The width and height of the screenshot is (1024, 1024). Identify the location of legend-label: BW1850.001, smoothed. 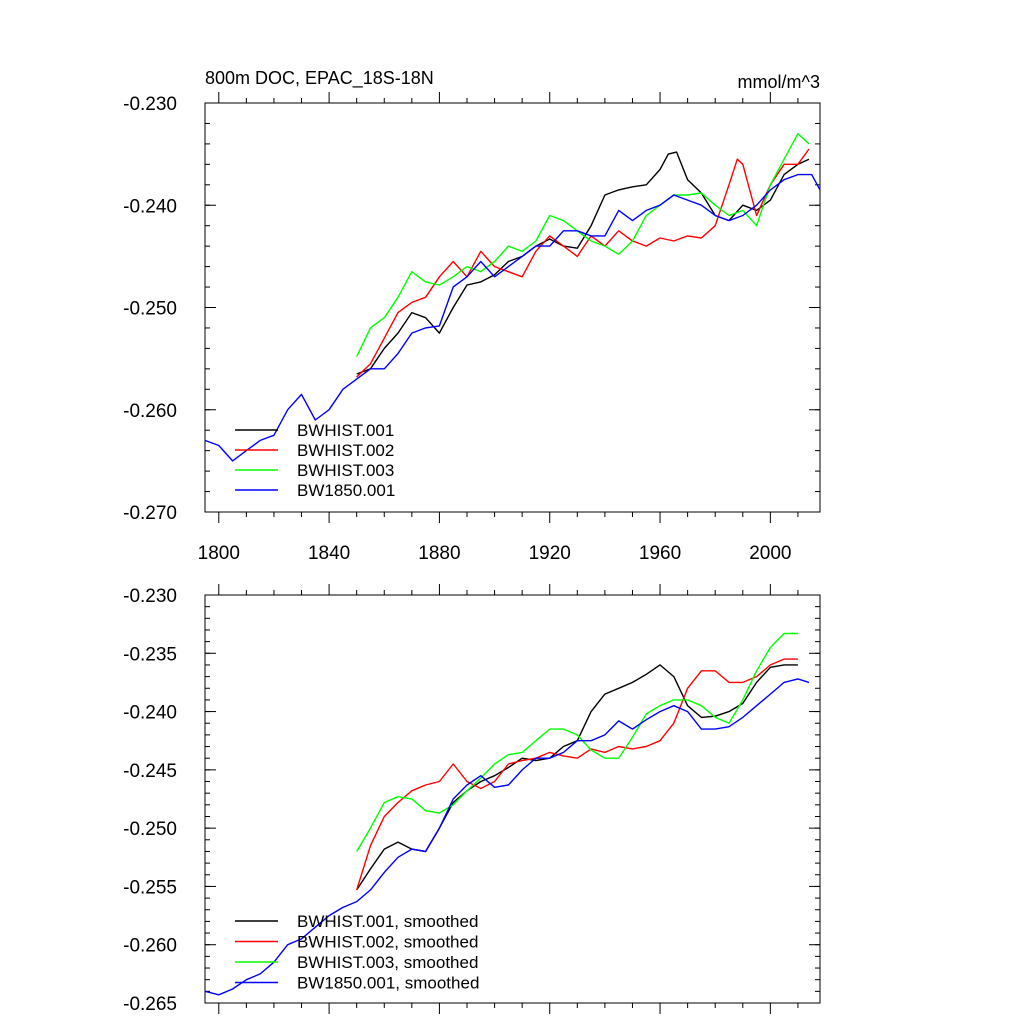
(388, 983).